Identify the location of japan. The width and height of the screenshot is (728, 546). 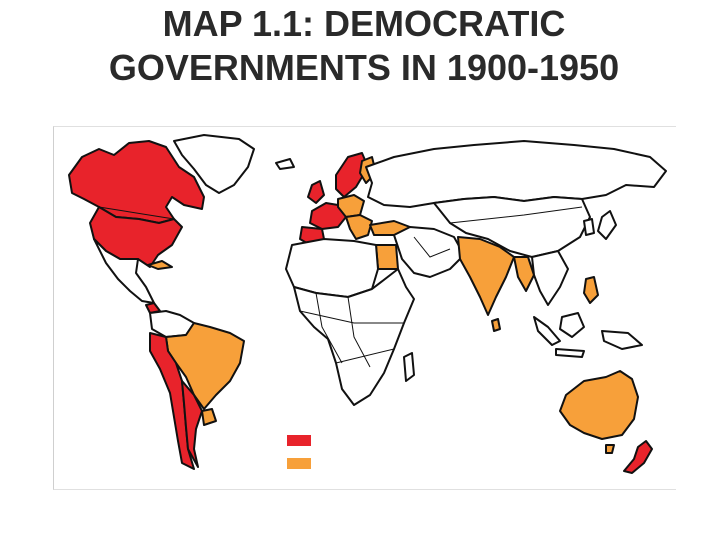
(607, 225).